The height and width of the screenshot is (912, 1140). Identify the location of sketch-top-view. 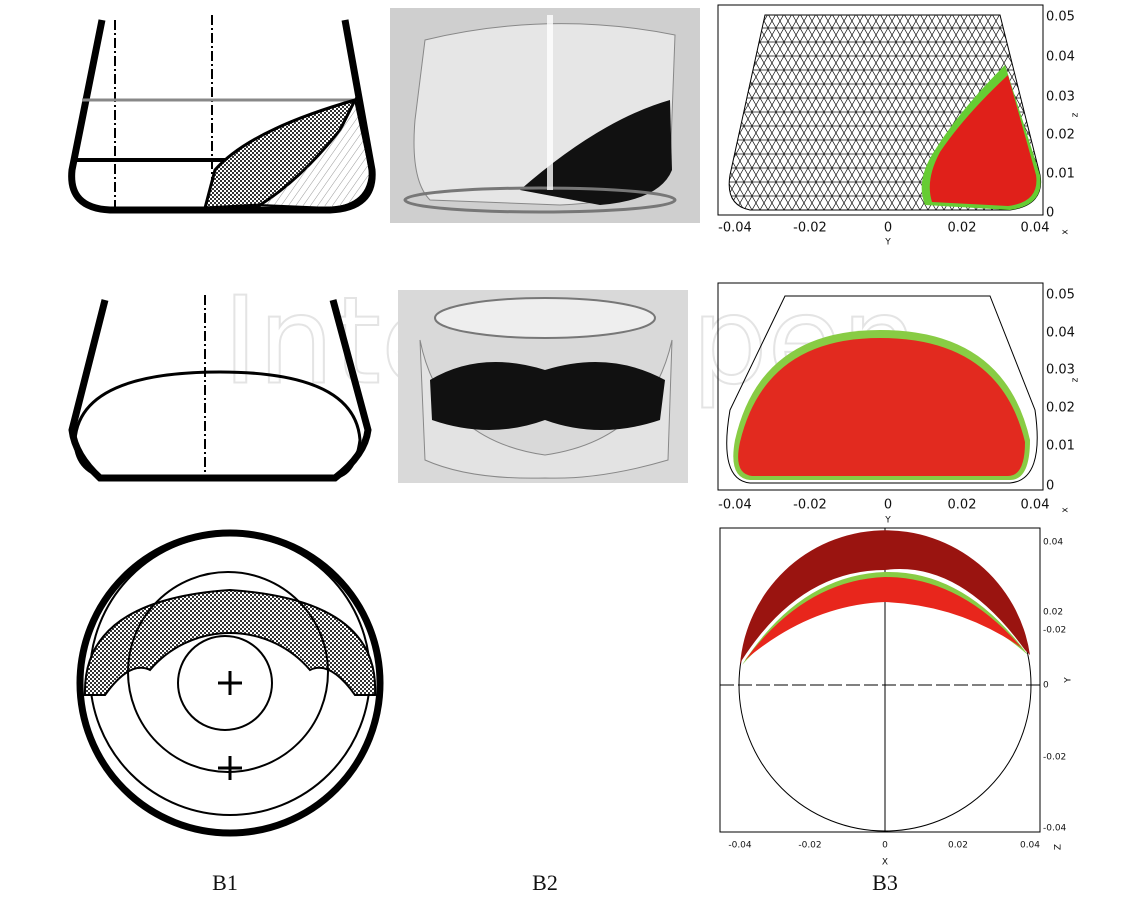
(230, 683).